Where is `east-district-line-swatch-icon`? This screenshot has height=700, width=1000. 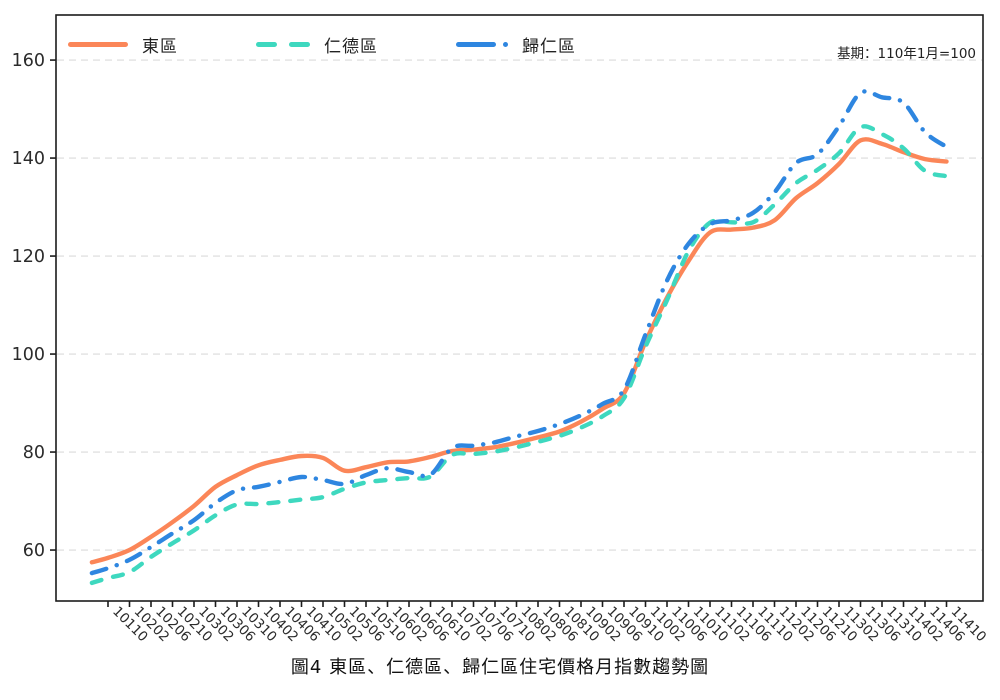 east-district-line-swatch-icon is located at coordinates (98, 44).